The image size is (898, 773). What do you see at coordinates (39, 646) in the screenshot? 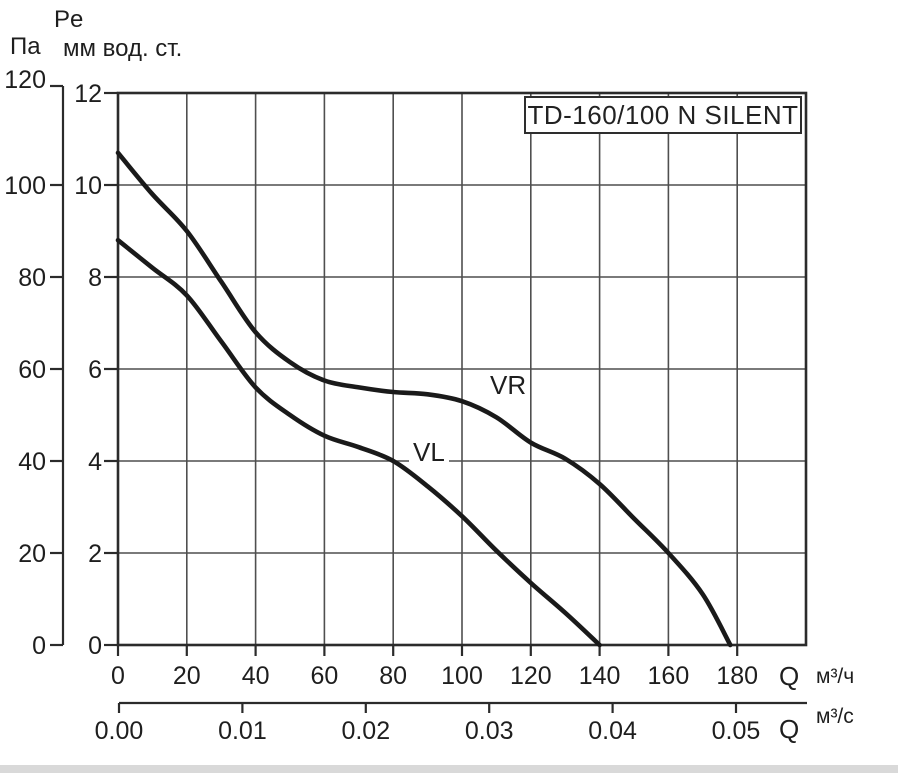
I see `y-axis-pa-tick-label: 0` at bounding box center [39, 646].